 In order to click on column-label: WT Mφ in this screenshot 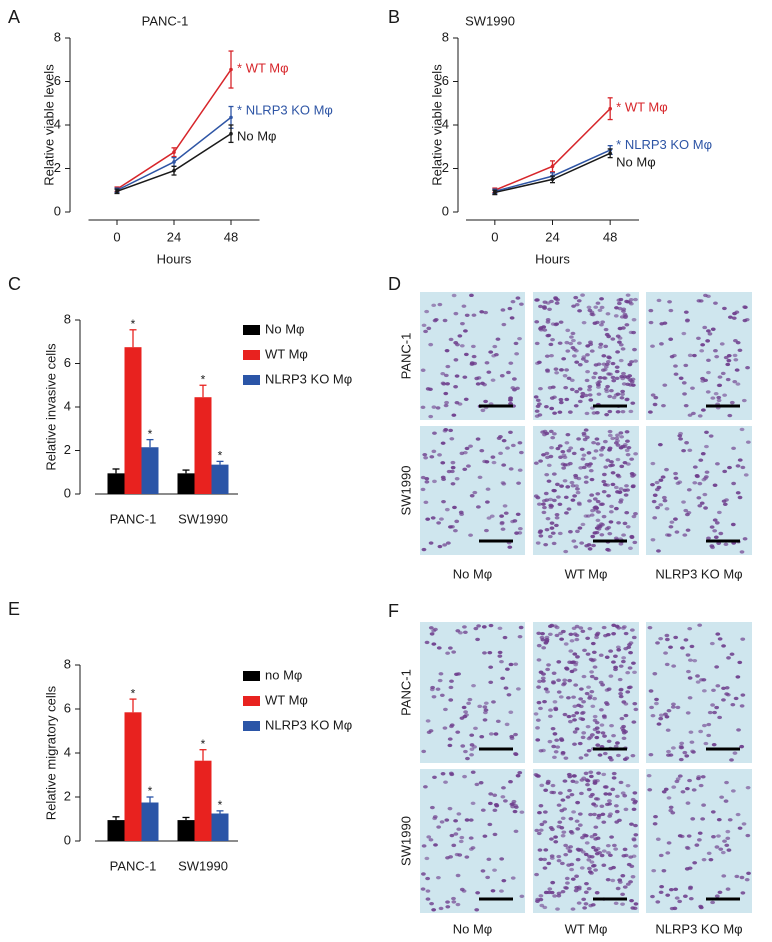, I will do `click(586, 573)`.